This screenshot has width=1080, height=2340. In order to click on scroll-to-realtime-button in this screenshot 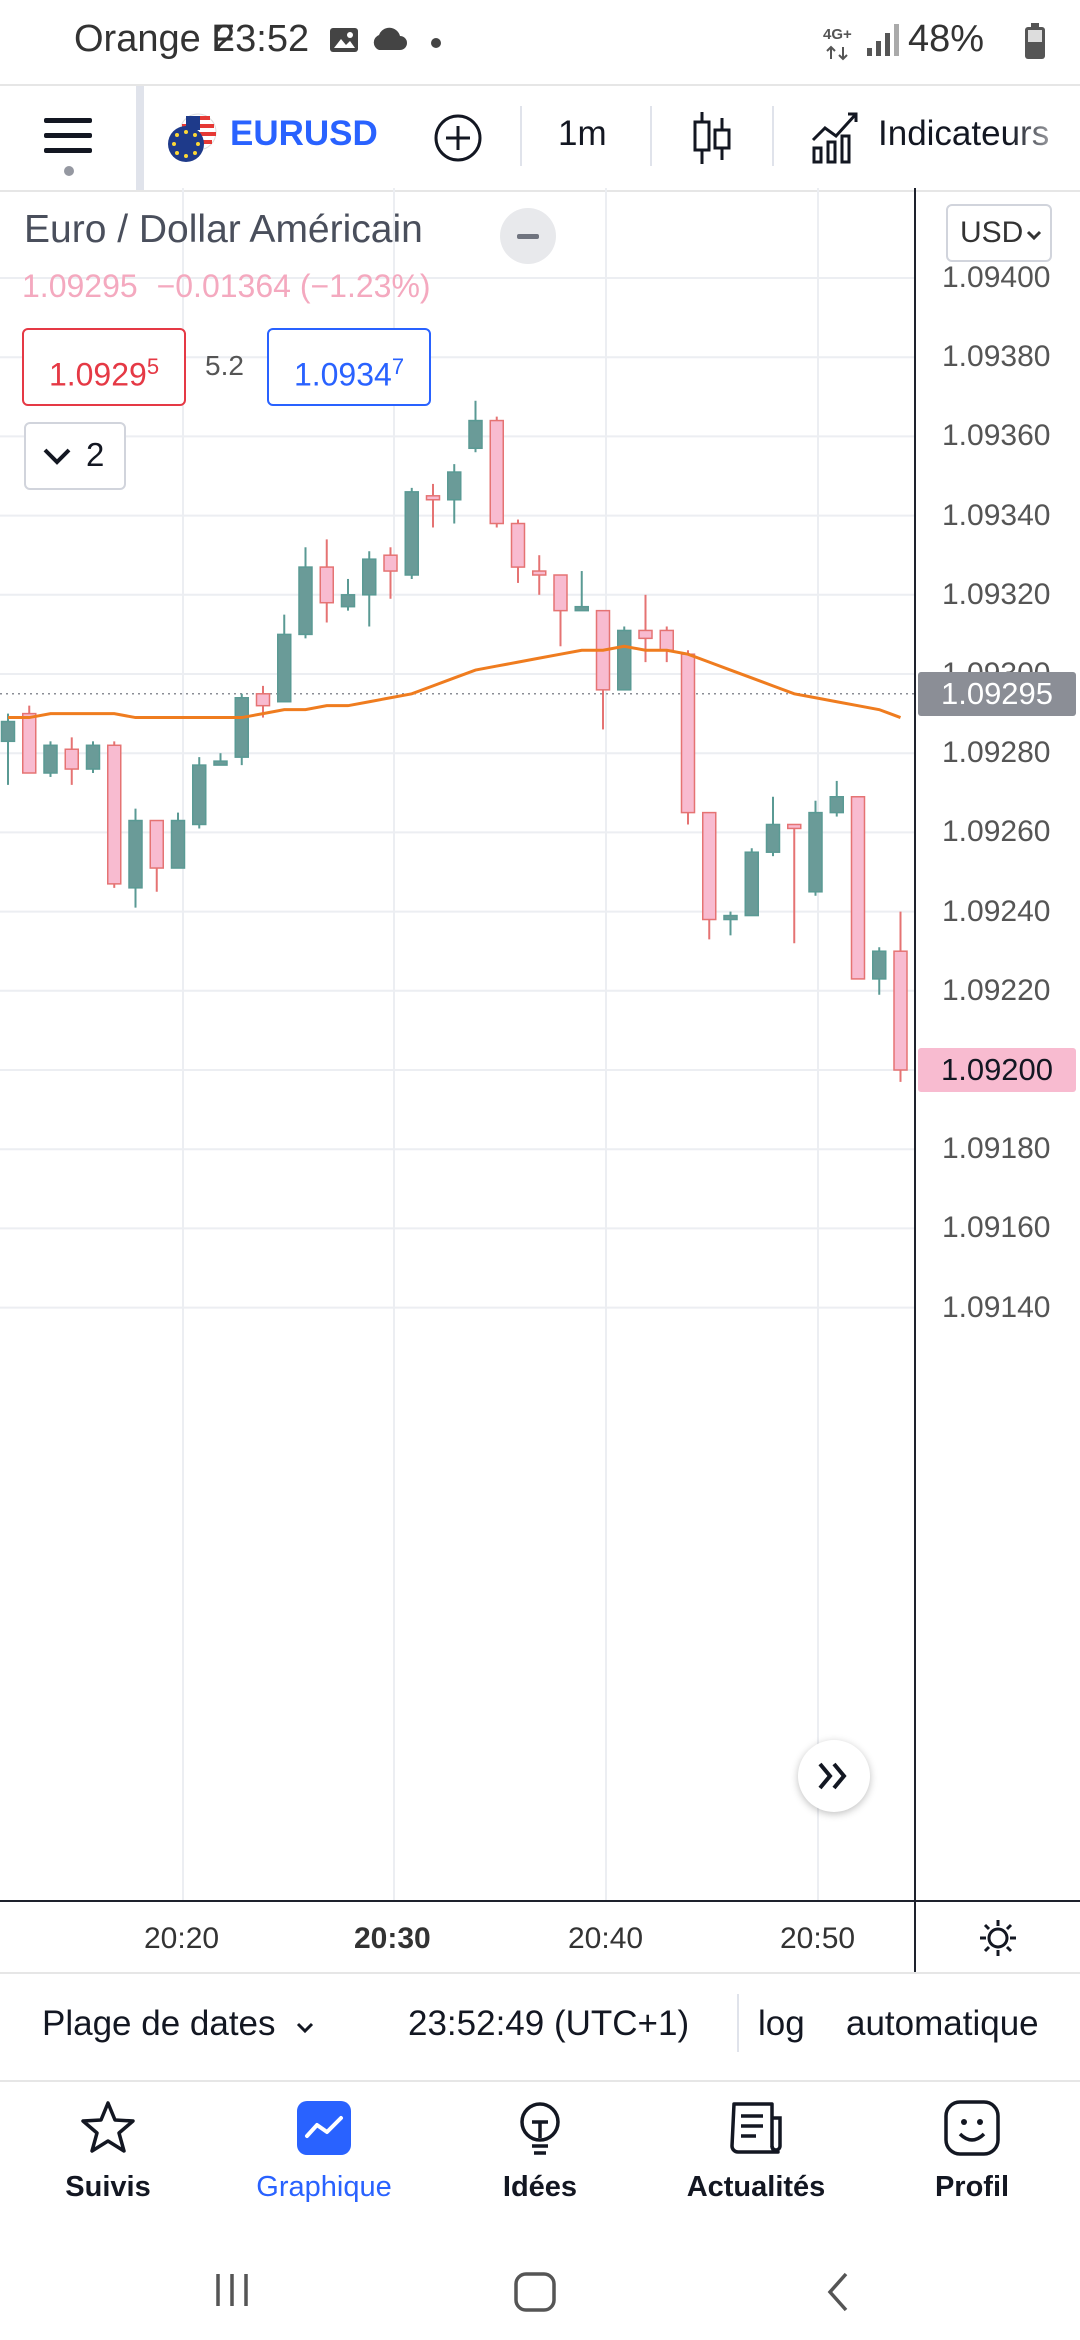, I will do `click(834, 1776)`.